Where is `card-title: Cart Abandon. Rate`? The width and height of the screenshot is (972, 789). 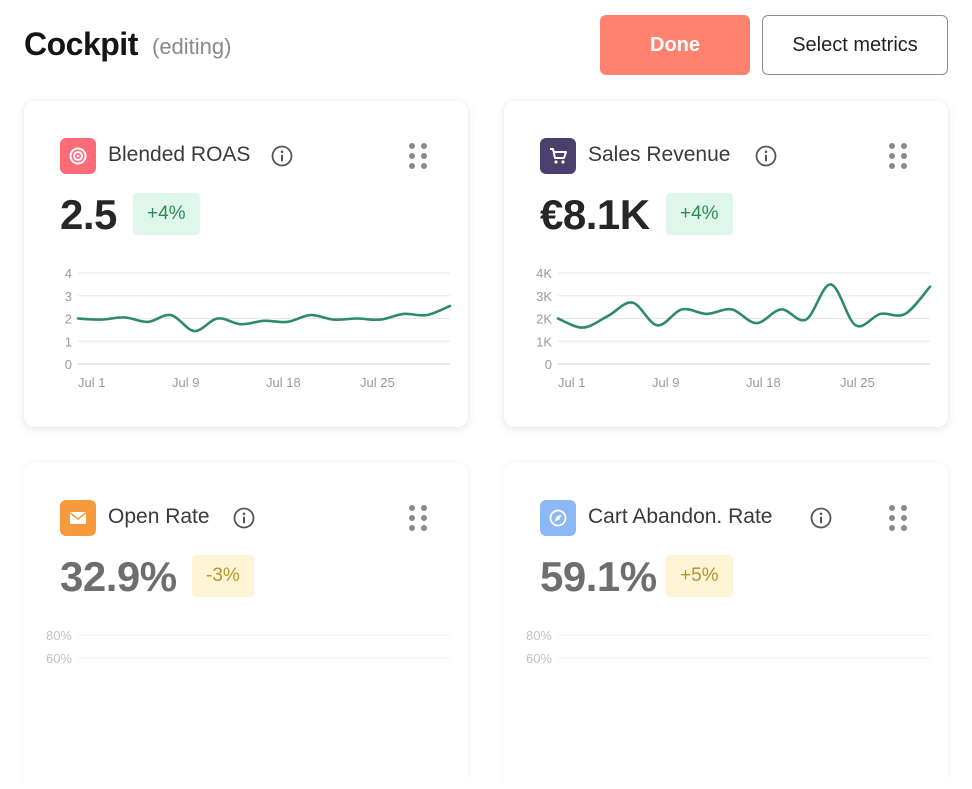
card-title: Cart Abandon. Rate is located at coordinates (680, 516).